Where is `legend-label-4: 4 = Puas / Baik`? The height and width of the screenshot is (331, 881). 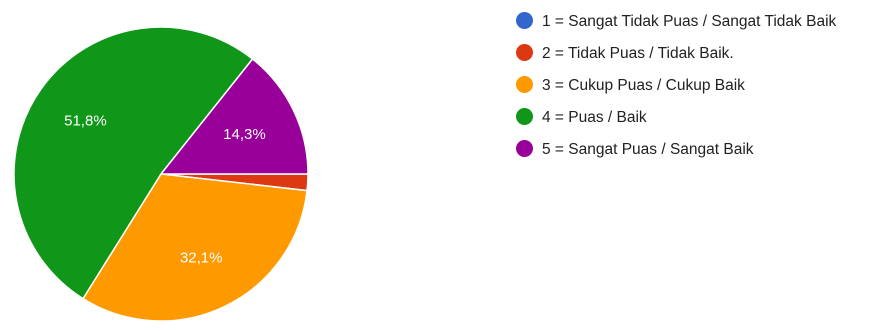 legend-label-4: 4 = Puas / Baik is located at coordinates (594, 117).